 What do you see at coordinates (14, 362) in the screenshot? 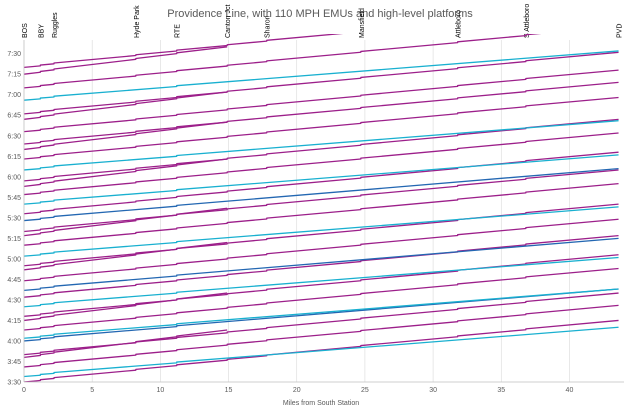
I see `y-tick-label: 3:45` at bounding box center [14, 362].